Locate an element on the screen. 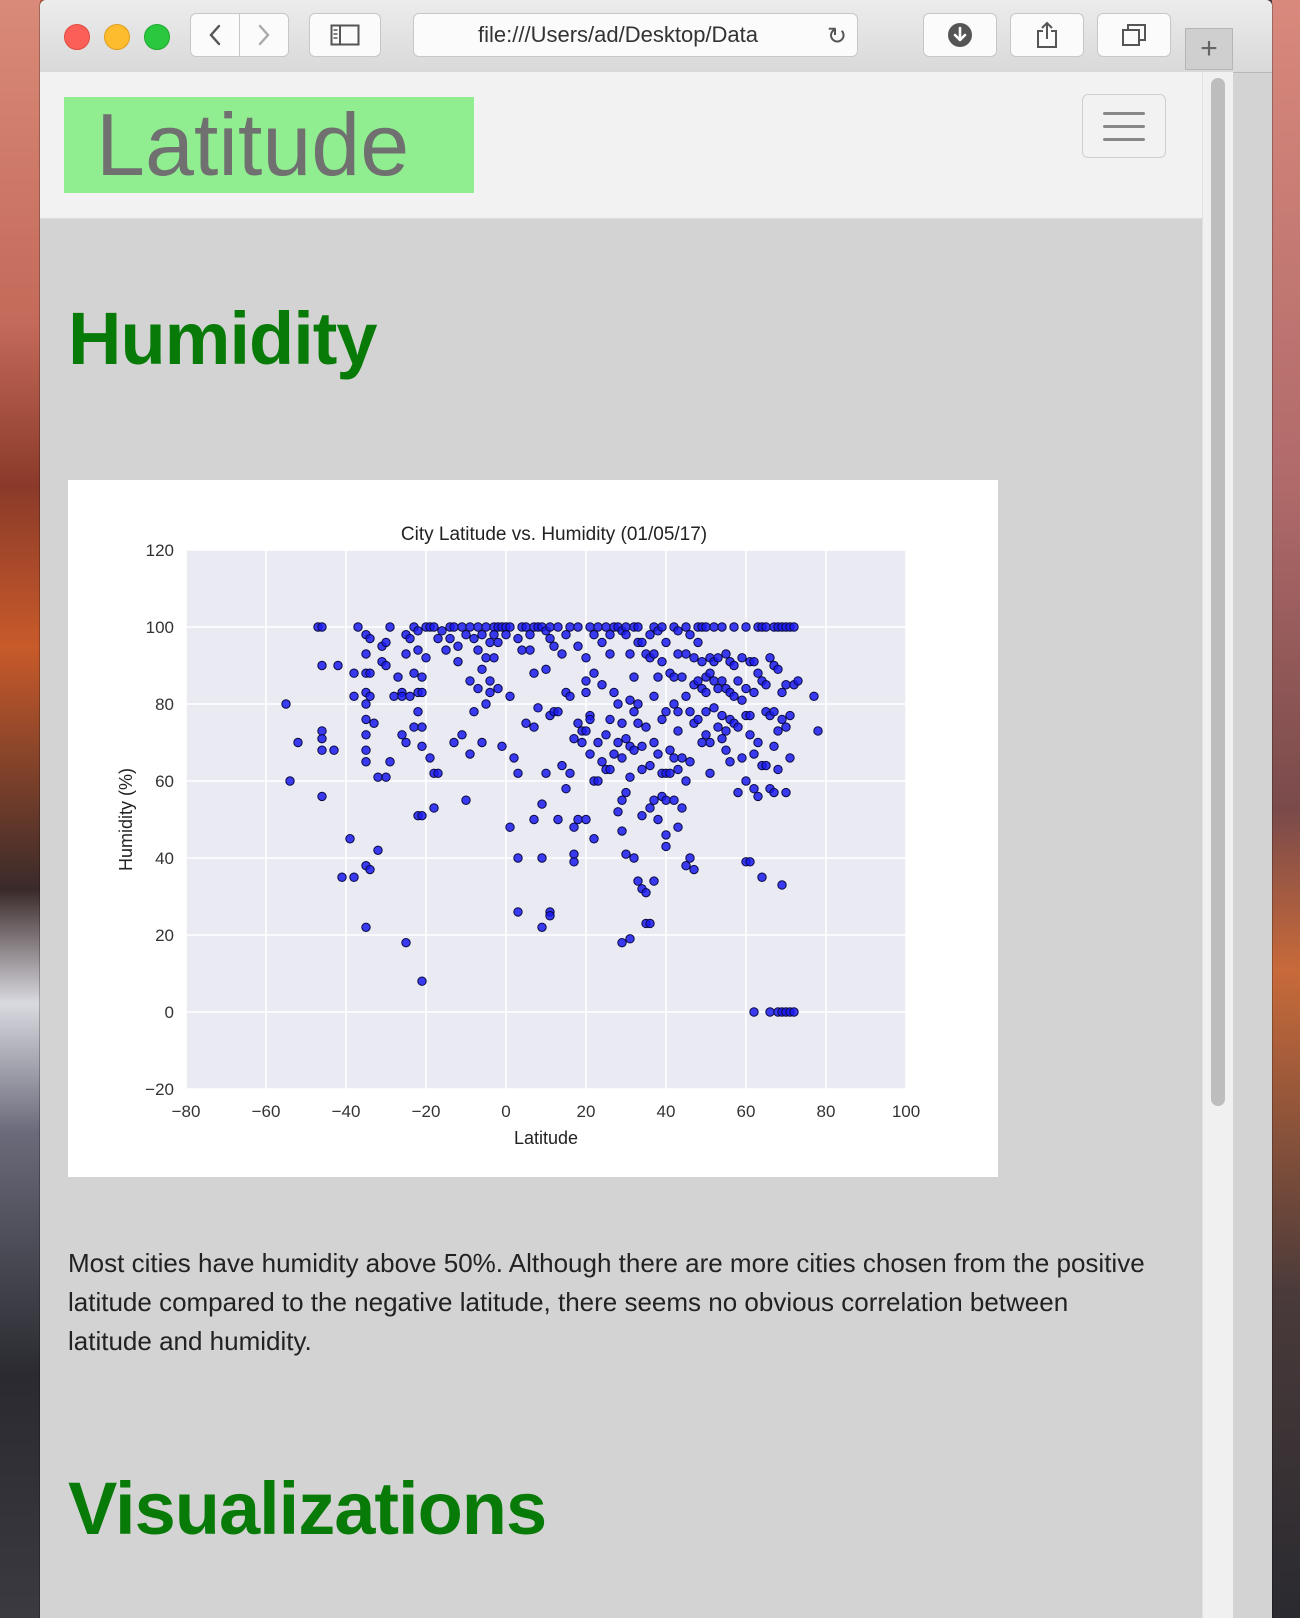  hamburger-icon-bar is located at coordinates (1124, 139).